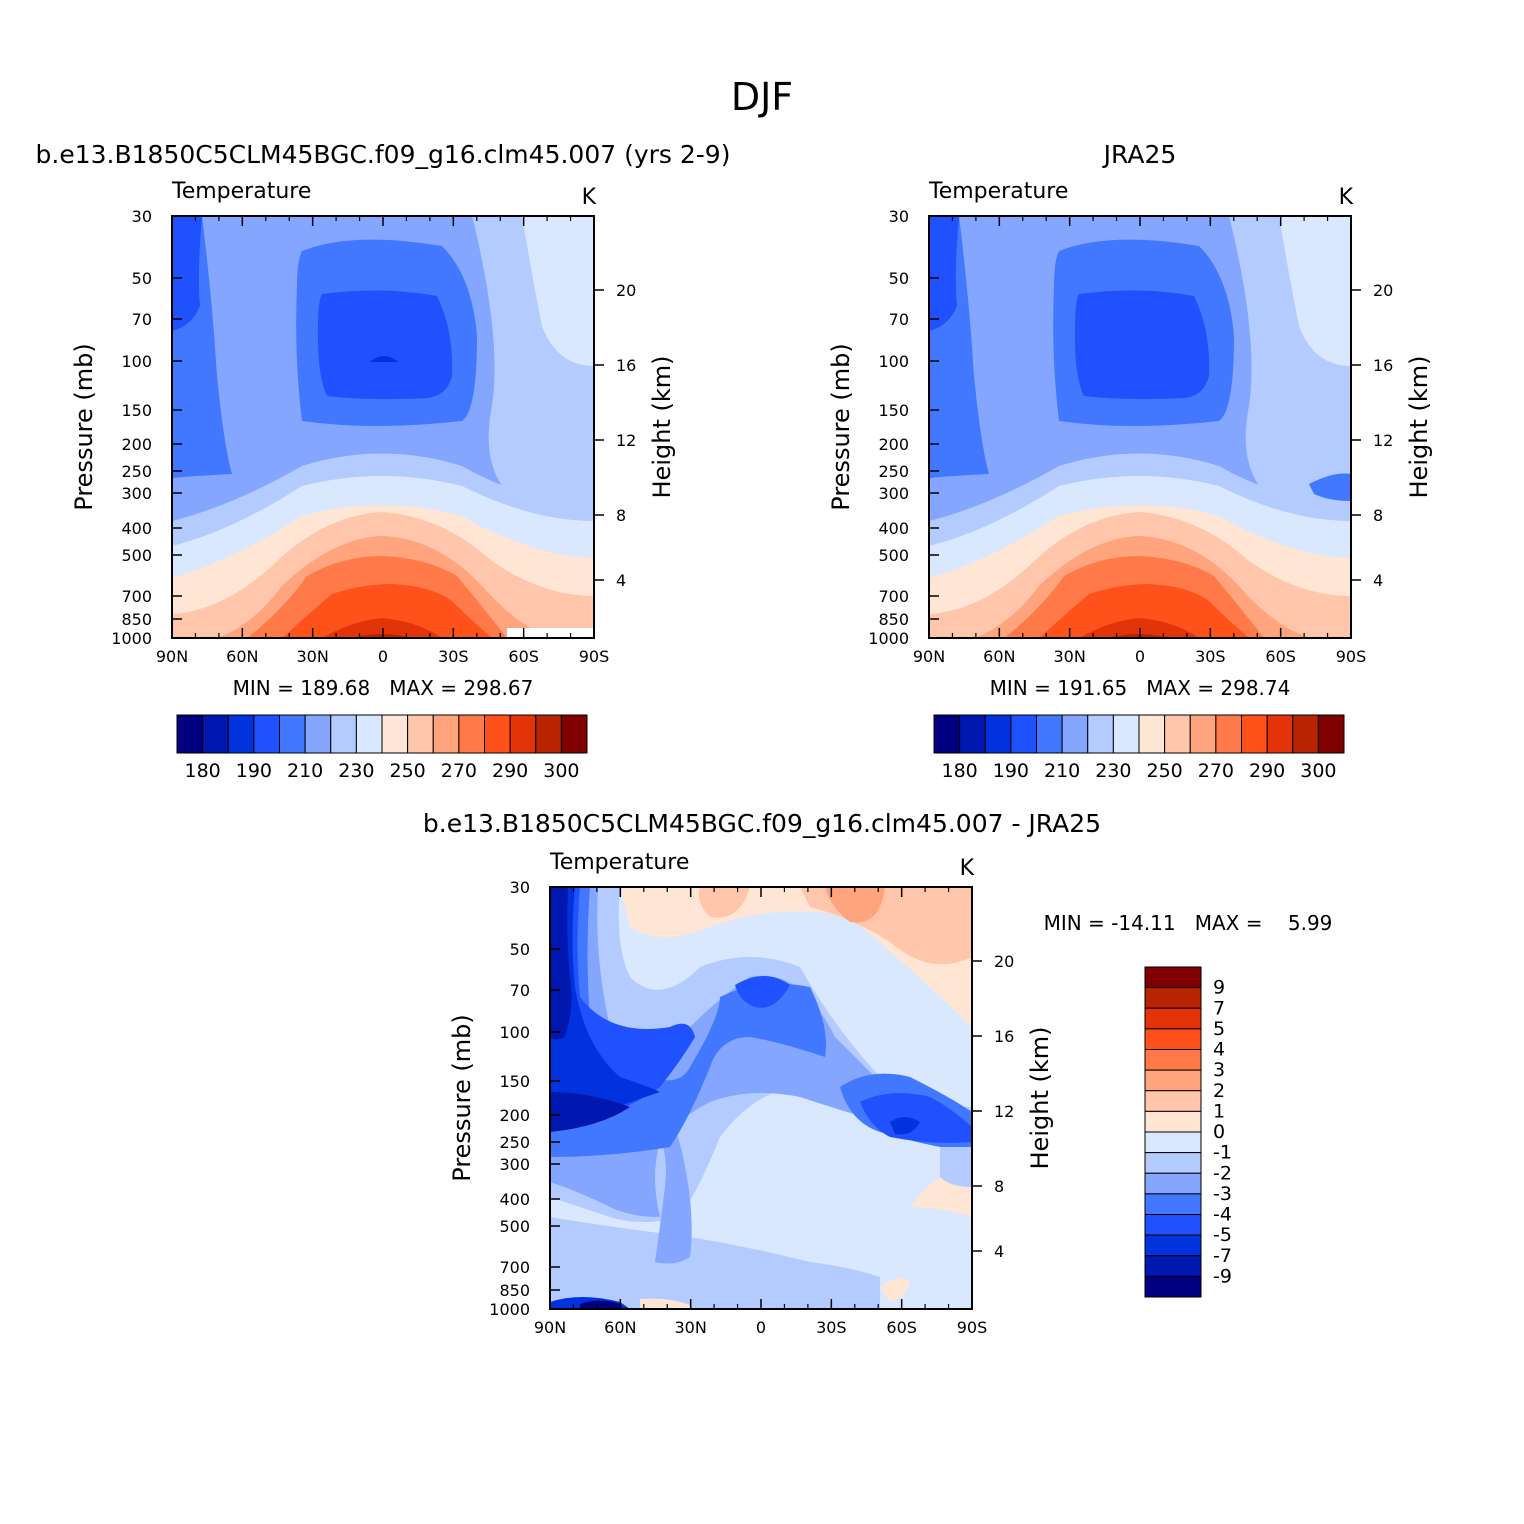 This screenshot has width=1524, height=1524. Describe the element at coordinates (84, 426) in the screenshot. I see `y-axis-label: Pressure (mb)` at that location.